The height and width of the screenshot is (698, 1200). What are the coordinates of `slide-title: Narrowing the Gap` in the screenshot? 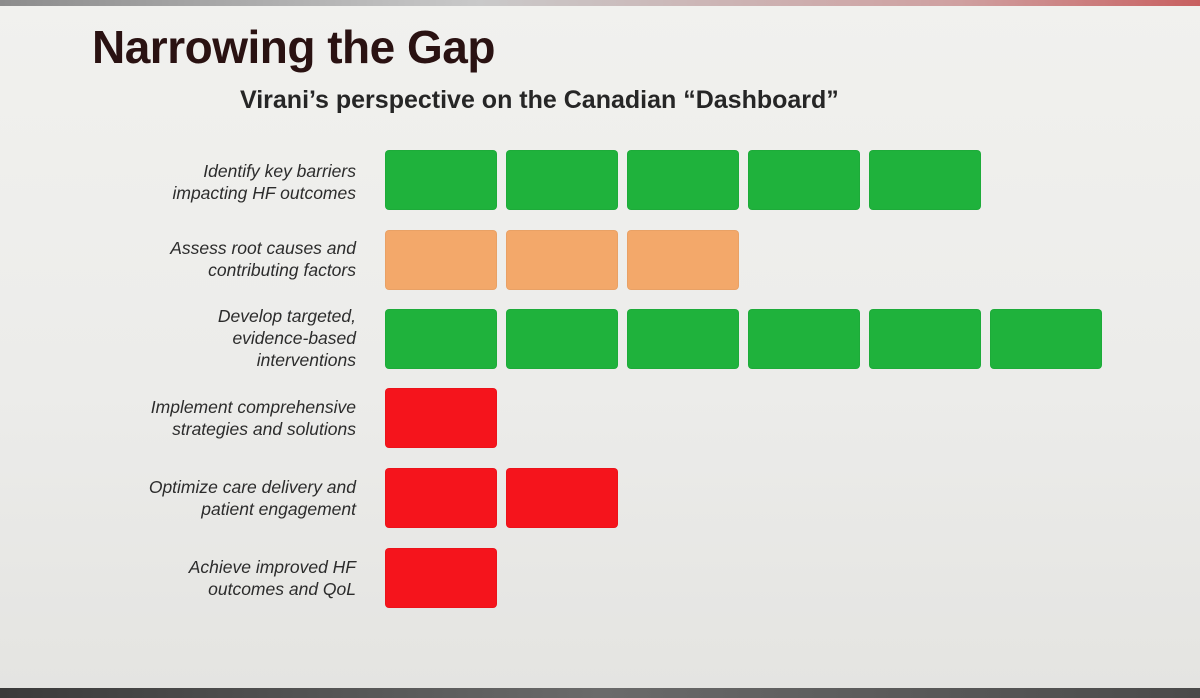 It's located at (293, 47).